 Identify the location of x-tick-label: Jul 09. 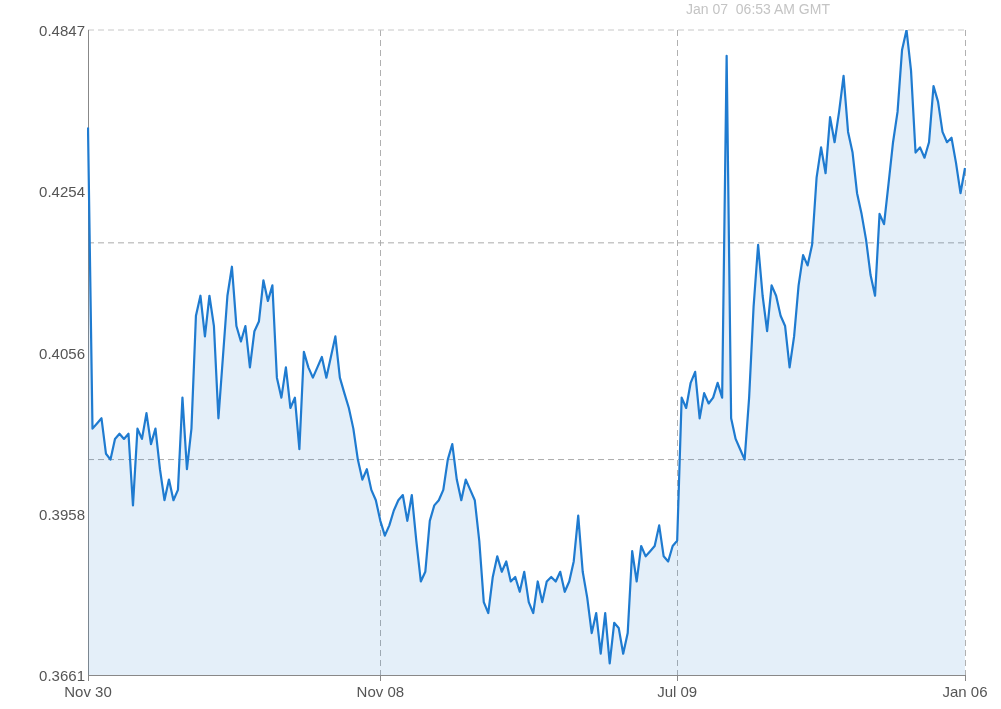
(677, 692).